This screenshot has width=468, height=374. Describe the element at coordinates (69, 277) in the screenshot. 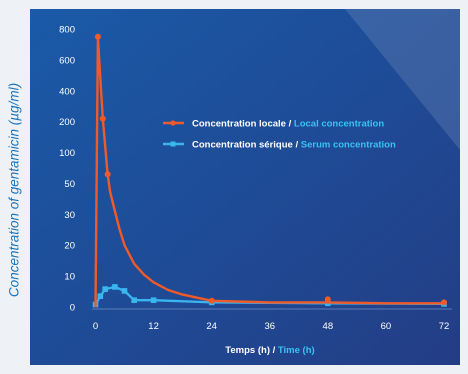

I see `y-tick-label: 10` at that location.